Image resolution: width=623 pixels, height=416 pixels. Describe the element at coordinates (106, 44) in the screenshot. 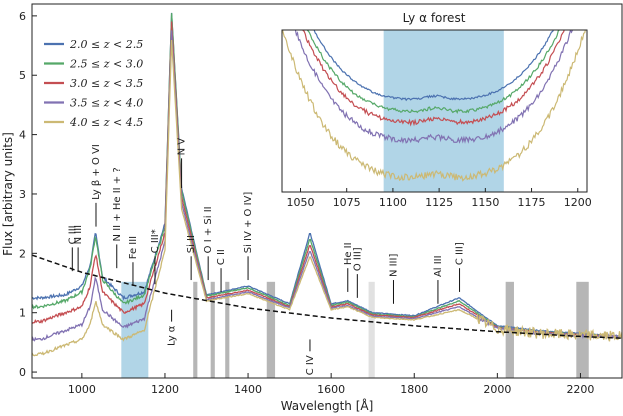

I see `legend-label: 2.0 ≤ z < 2.5` at that location.